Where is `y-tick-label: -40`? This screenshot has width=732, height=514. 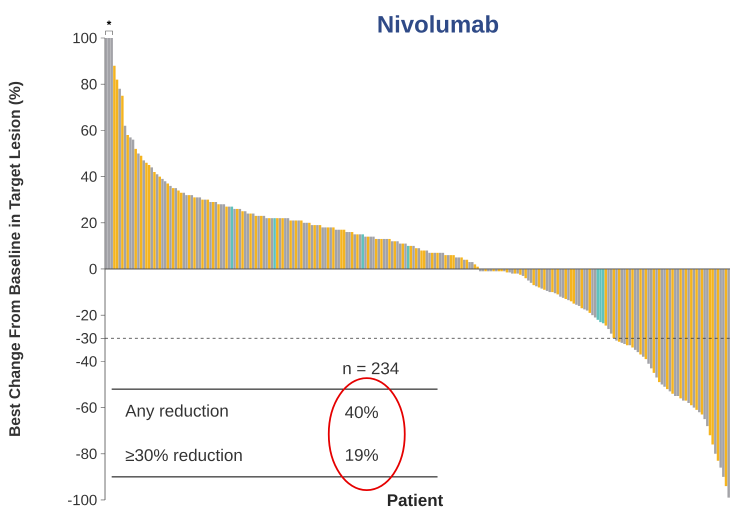 y-tick-label: -40 is located at coordinates (86, 361).